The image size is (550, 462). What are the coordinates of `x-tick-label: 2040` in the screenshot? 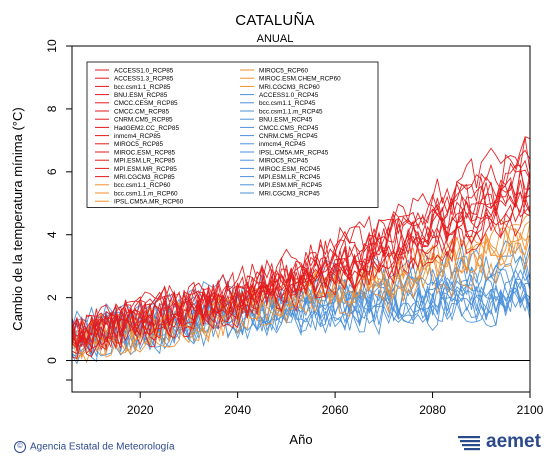 It's located at (237, 410).